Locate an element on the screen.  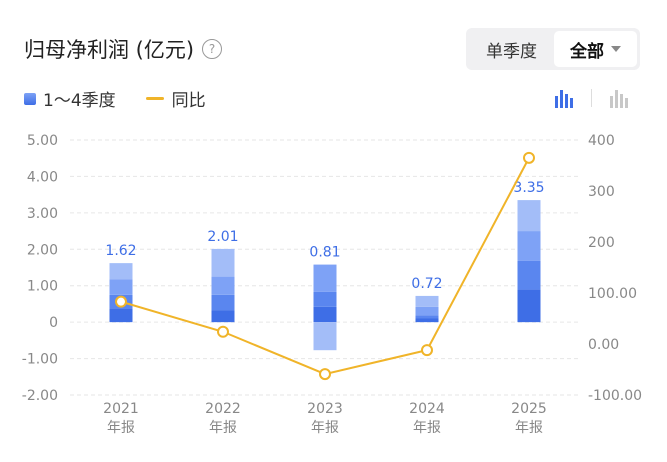
legend-line-label: 同比 is located at coordinates (188, 101).